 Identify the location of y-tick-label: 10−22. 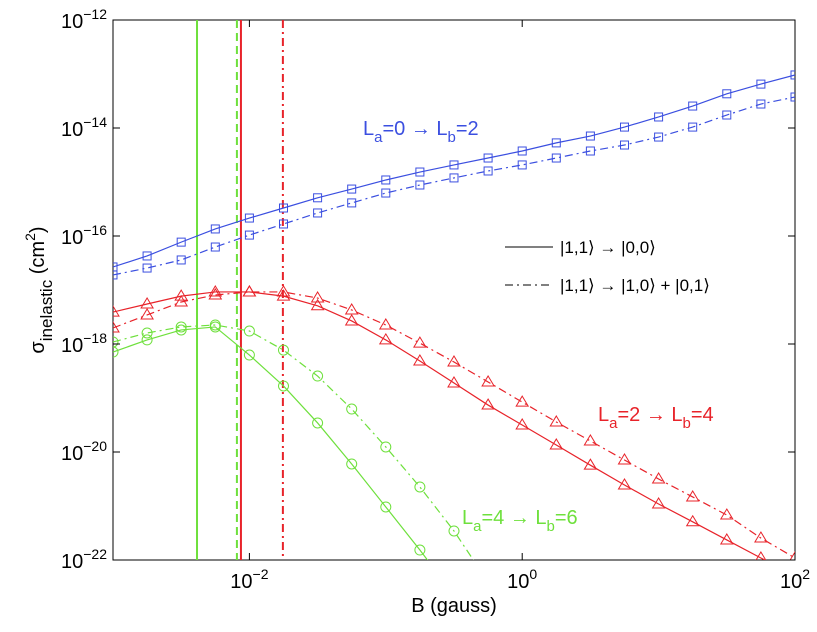
(84, 559).